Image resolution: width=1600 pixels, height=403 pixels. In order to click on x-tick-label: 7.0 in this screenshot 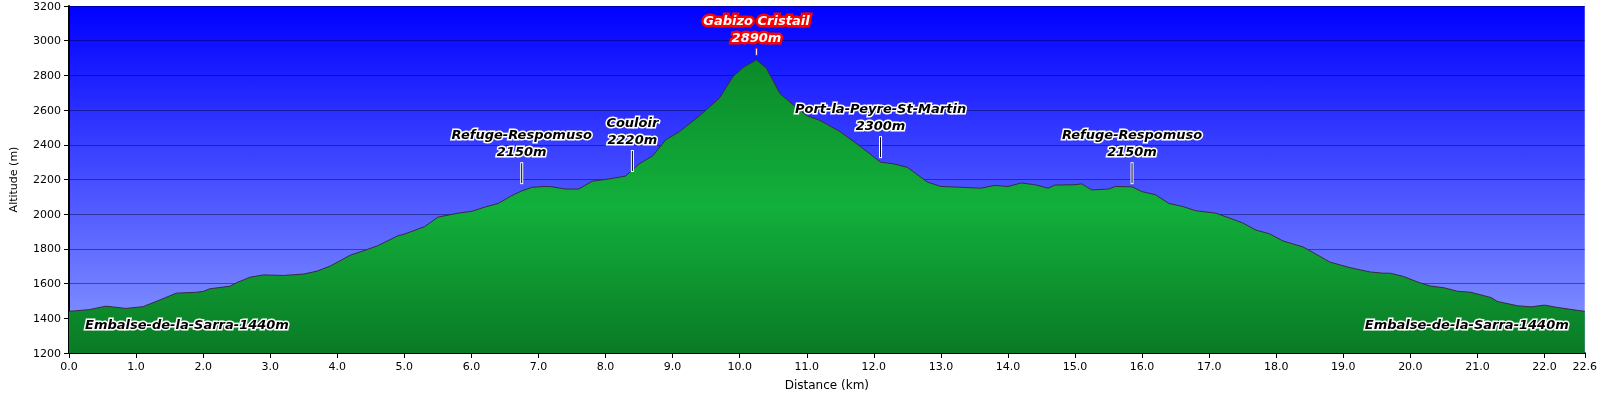, I will do `click(538, 366)`.